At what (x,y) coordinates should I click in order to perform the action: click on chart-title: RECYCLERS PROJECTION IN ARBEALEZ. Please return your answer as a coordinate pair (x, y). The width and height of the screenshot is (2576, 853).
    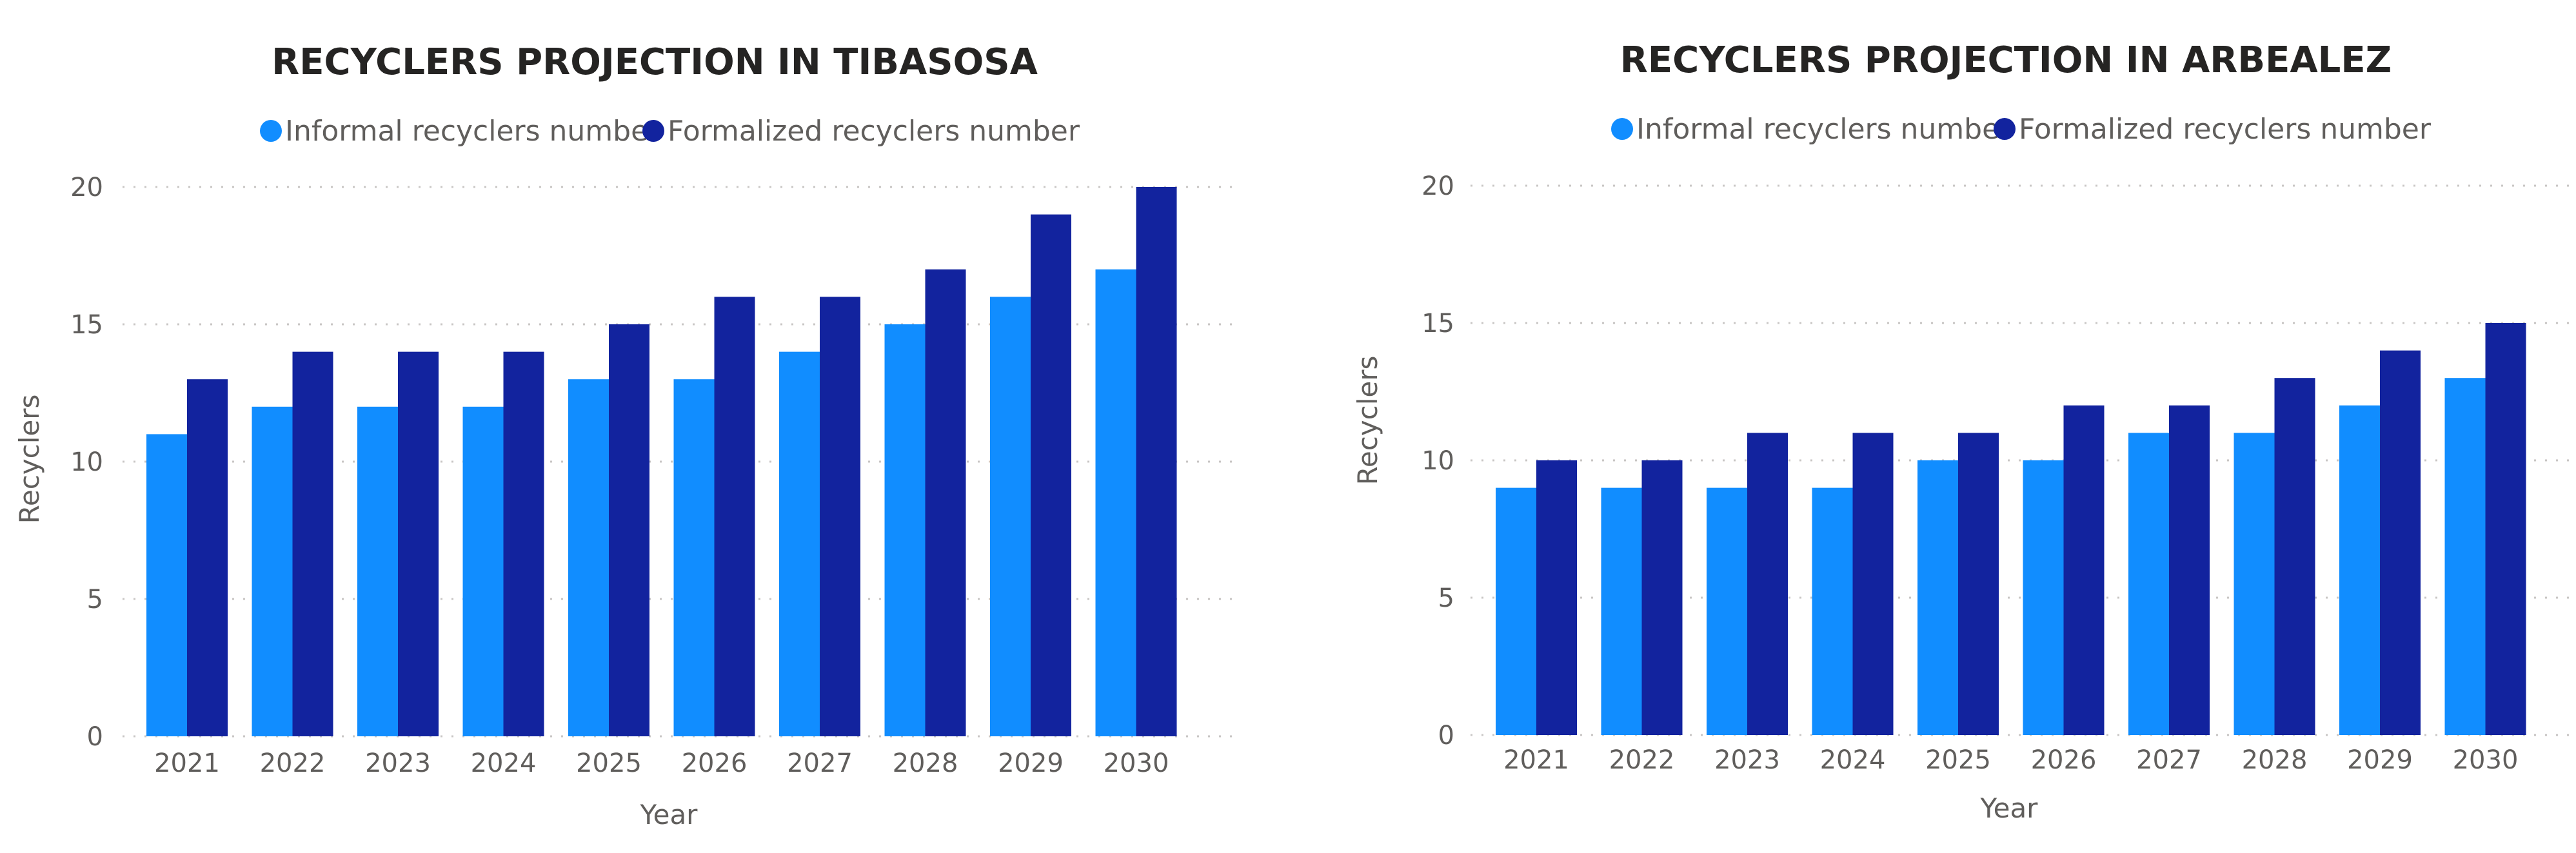
    Looking at the image, I should click on (2006, 60).